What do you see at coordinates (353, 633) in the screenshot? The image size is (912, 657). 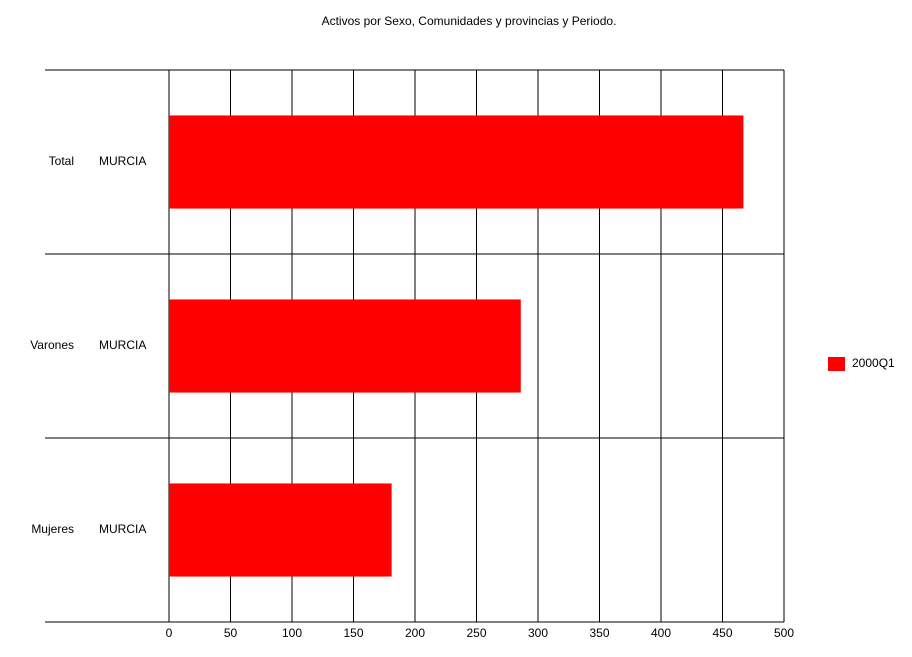 I see `x-tick-label: 150` at bounding box center [353, 633].